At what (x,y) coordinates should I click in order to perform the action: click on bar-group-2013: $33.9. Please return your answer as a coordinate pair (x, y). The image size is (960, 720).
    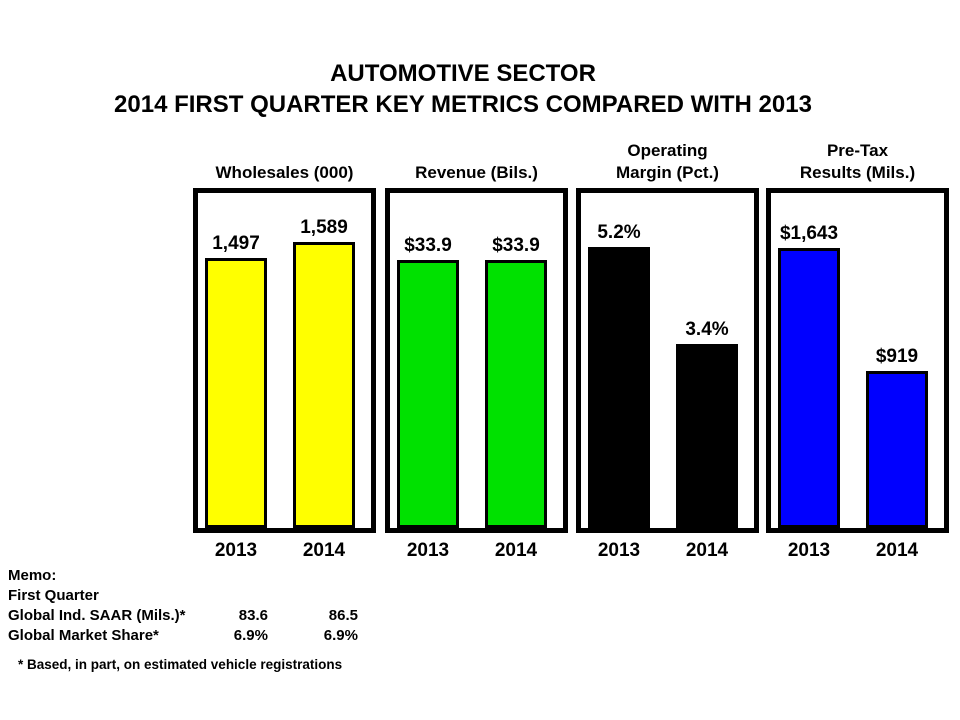
    Looking at the image, I should click on (428, 381).